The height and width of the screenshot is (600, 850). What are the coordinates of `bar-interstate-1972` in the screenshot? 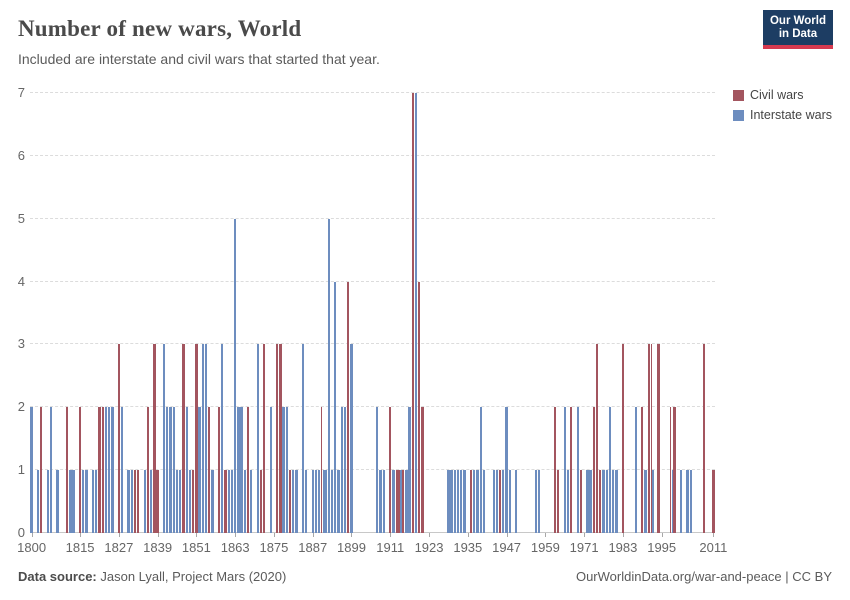 It's located at (587, 501).